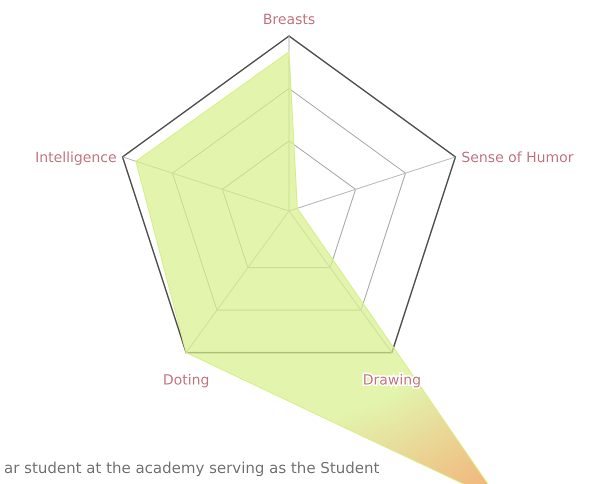 This screenshot has width=610, height=484. I want to click on spoke-label: Sense of Humor, so click(517, 158).